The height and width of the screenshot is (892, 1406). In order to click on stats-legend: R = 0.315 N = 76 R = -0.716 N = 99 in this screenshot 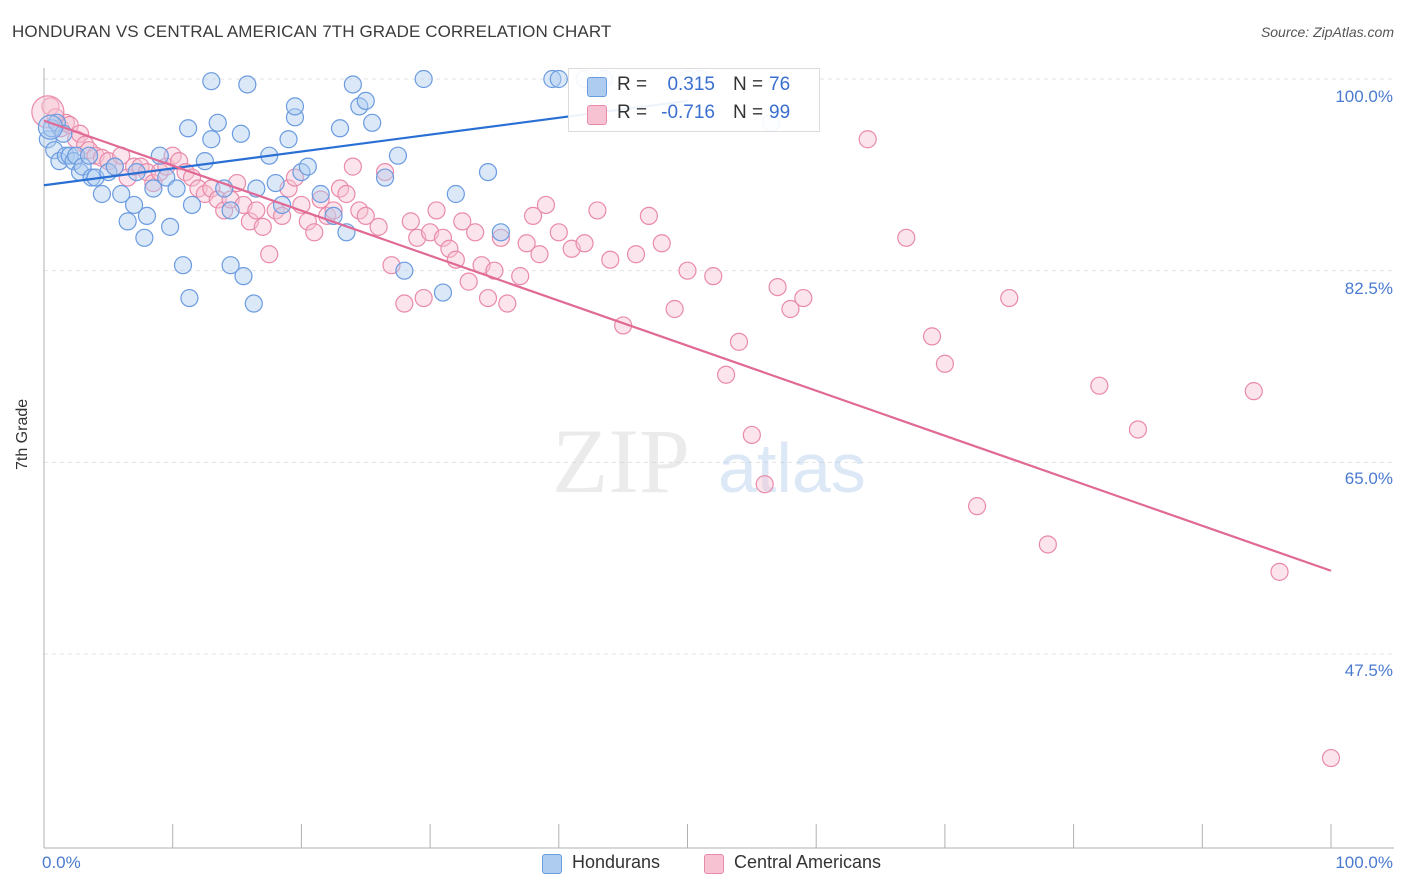, I will do `click(694, 100)`.